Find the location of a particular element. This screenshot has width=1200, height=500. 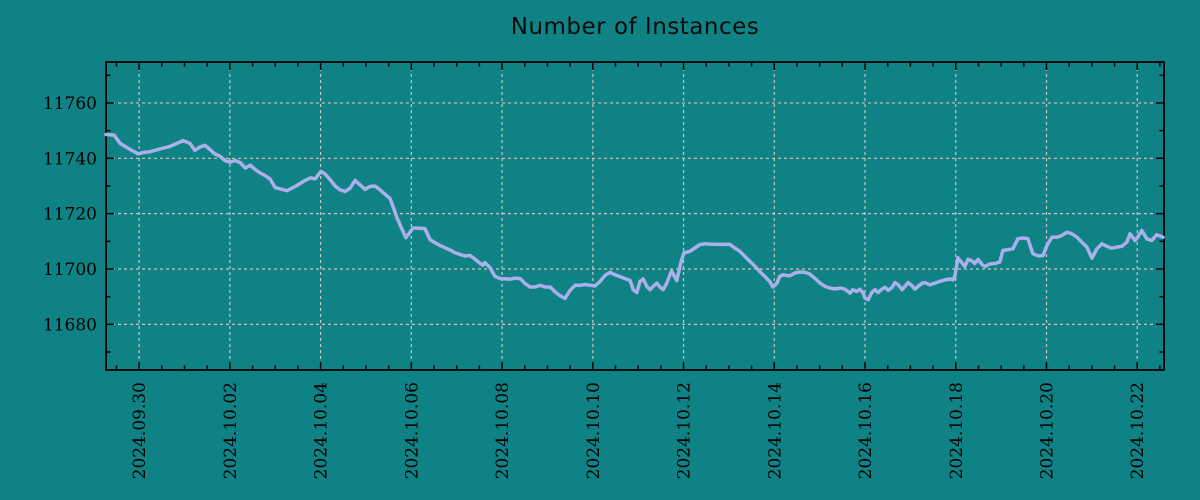

x-tick-label: 2024.10.22 is located at coordinates (1138, 430).